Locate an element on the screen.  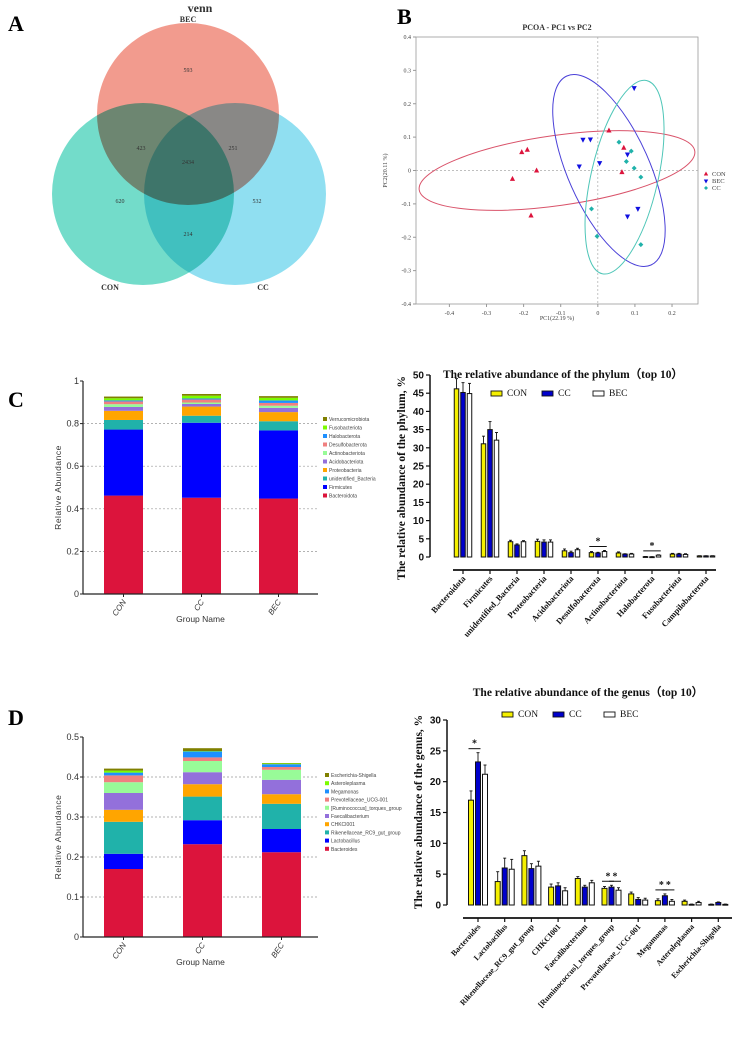
bar-asteroleplasma-con is located at coordinates (684, 903).